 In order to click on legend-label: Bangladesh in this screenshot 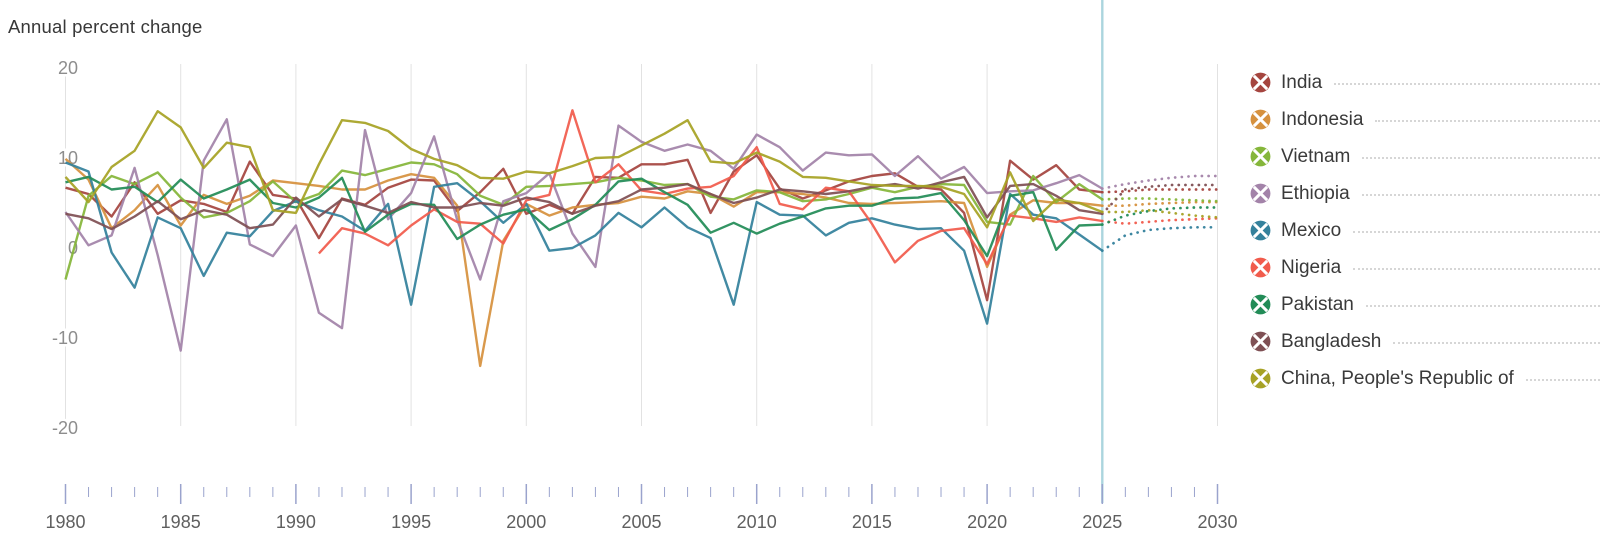, I will do `click(1331, 341)`.